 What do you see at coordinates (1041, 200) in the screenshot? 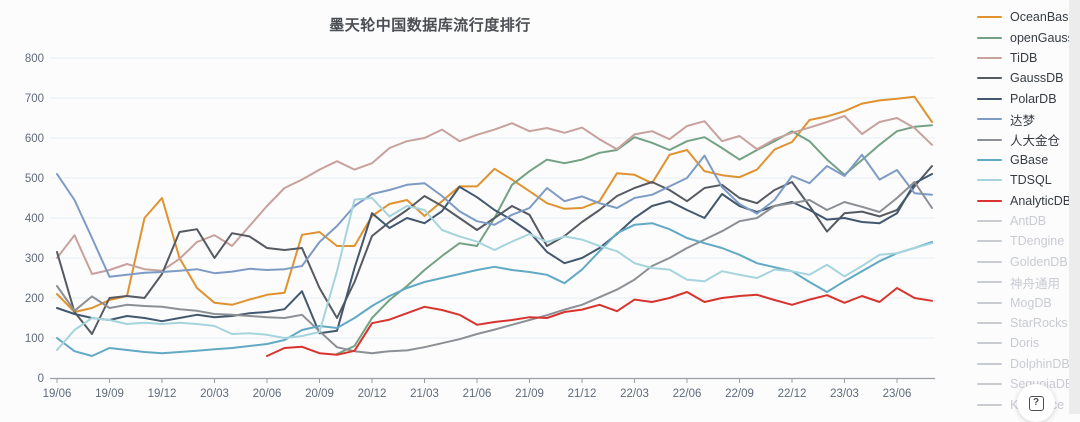
I see `legend-label: AnalyticDB` at bounding box center [1041, 200].